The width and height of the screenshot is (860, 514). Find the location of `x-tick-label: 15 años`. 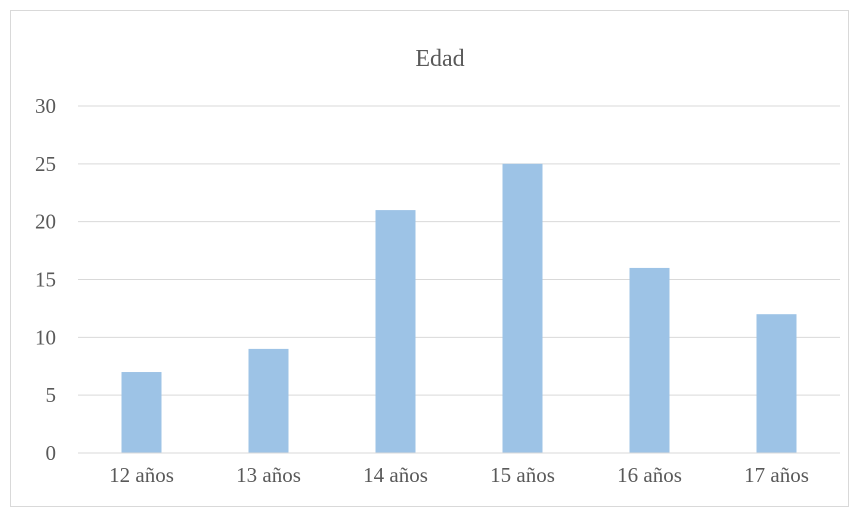

x-tick-label: 15 años is located at coordinates (522, 475).